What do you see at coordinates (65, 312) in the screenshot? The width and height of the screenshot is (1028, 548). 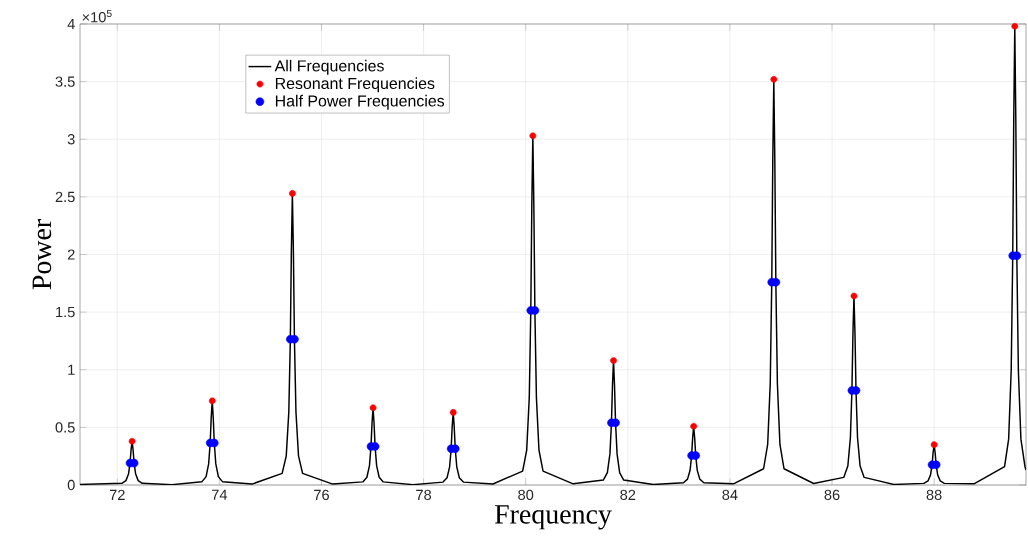 I see `y-tick-label: 1.5` at bounding box center [65, 312].